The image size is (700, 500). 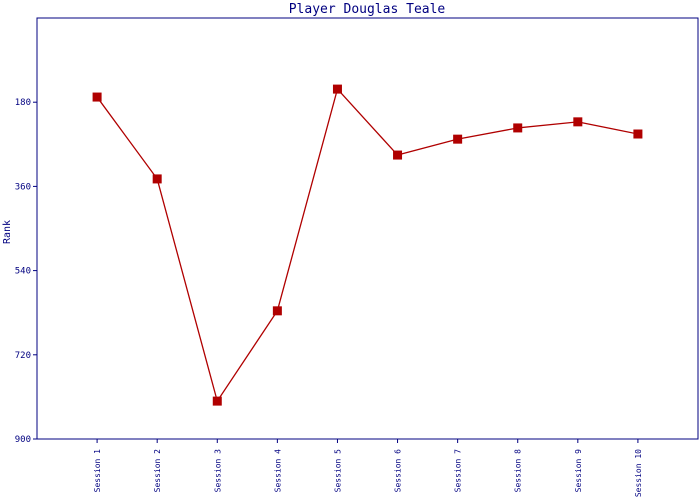 I want to click on x-tick-label: Session 8, so click(x=518, y=471).